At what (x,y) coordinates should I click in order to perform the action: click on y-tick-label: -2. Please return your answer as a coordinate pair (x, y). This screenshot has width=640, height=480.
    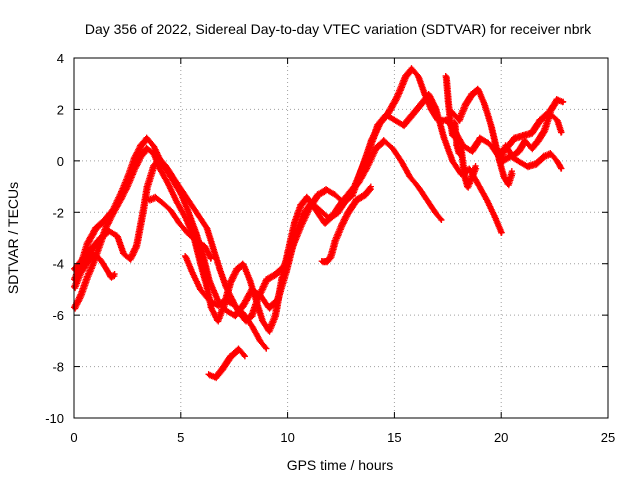
    Looking at the image, I should click on (58, 212).